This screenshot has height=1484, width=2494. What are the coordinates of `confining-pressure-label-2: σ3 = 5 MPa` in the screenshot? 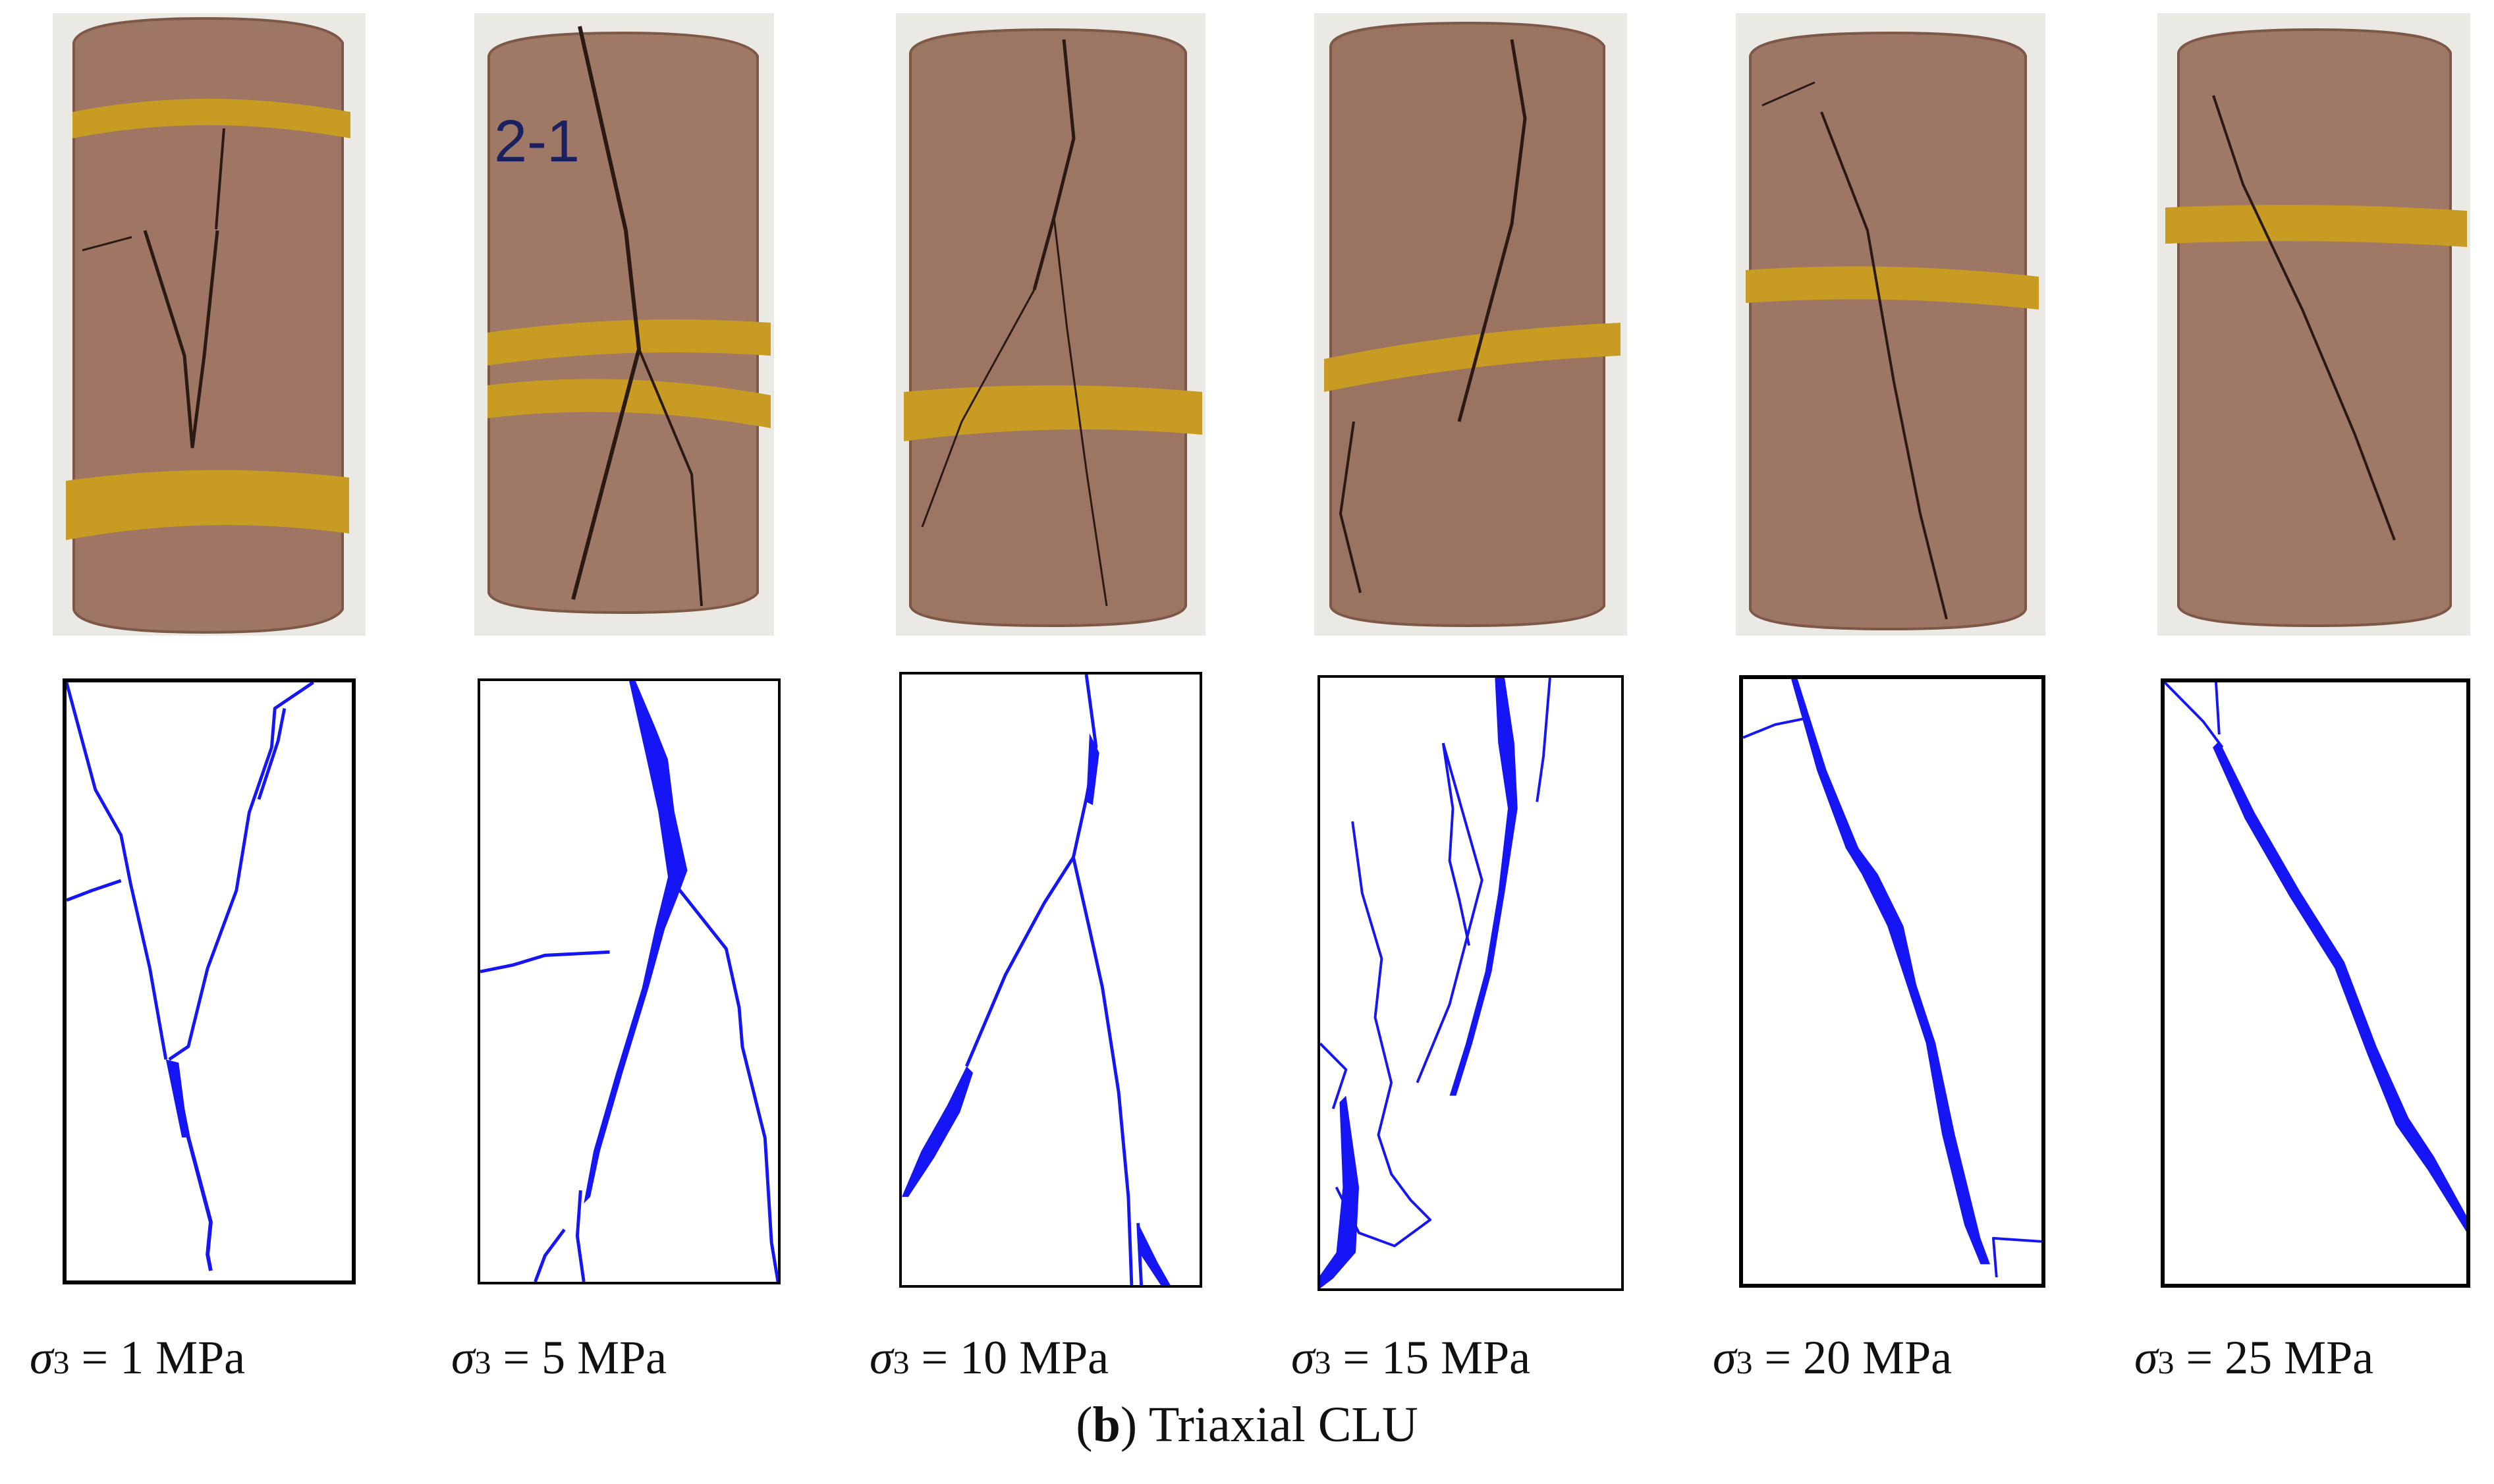 It's located at (559, 1357).